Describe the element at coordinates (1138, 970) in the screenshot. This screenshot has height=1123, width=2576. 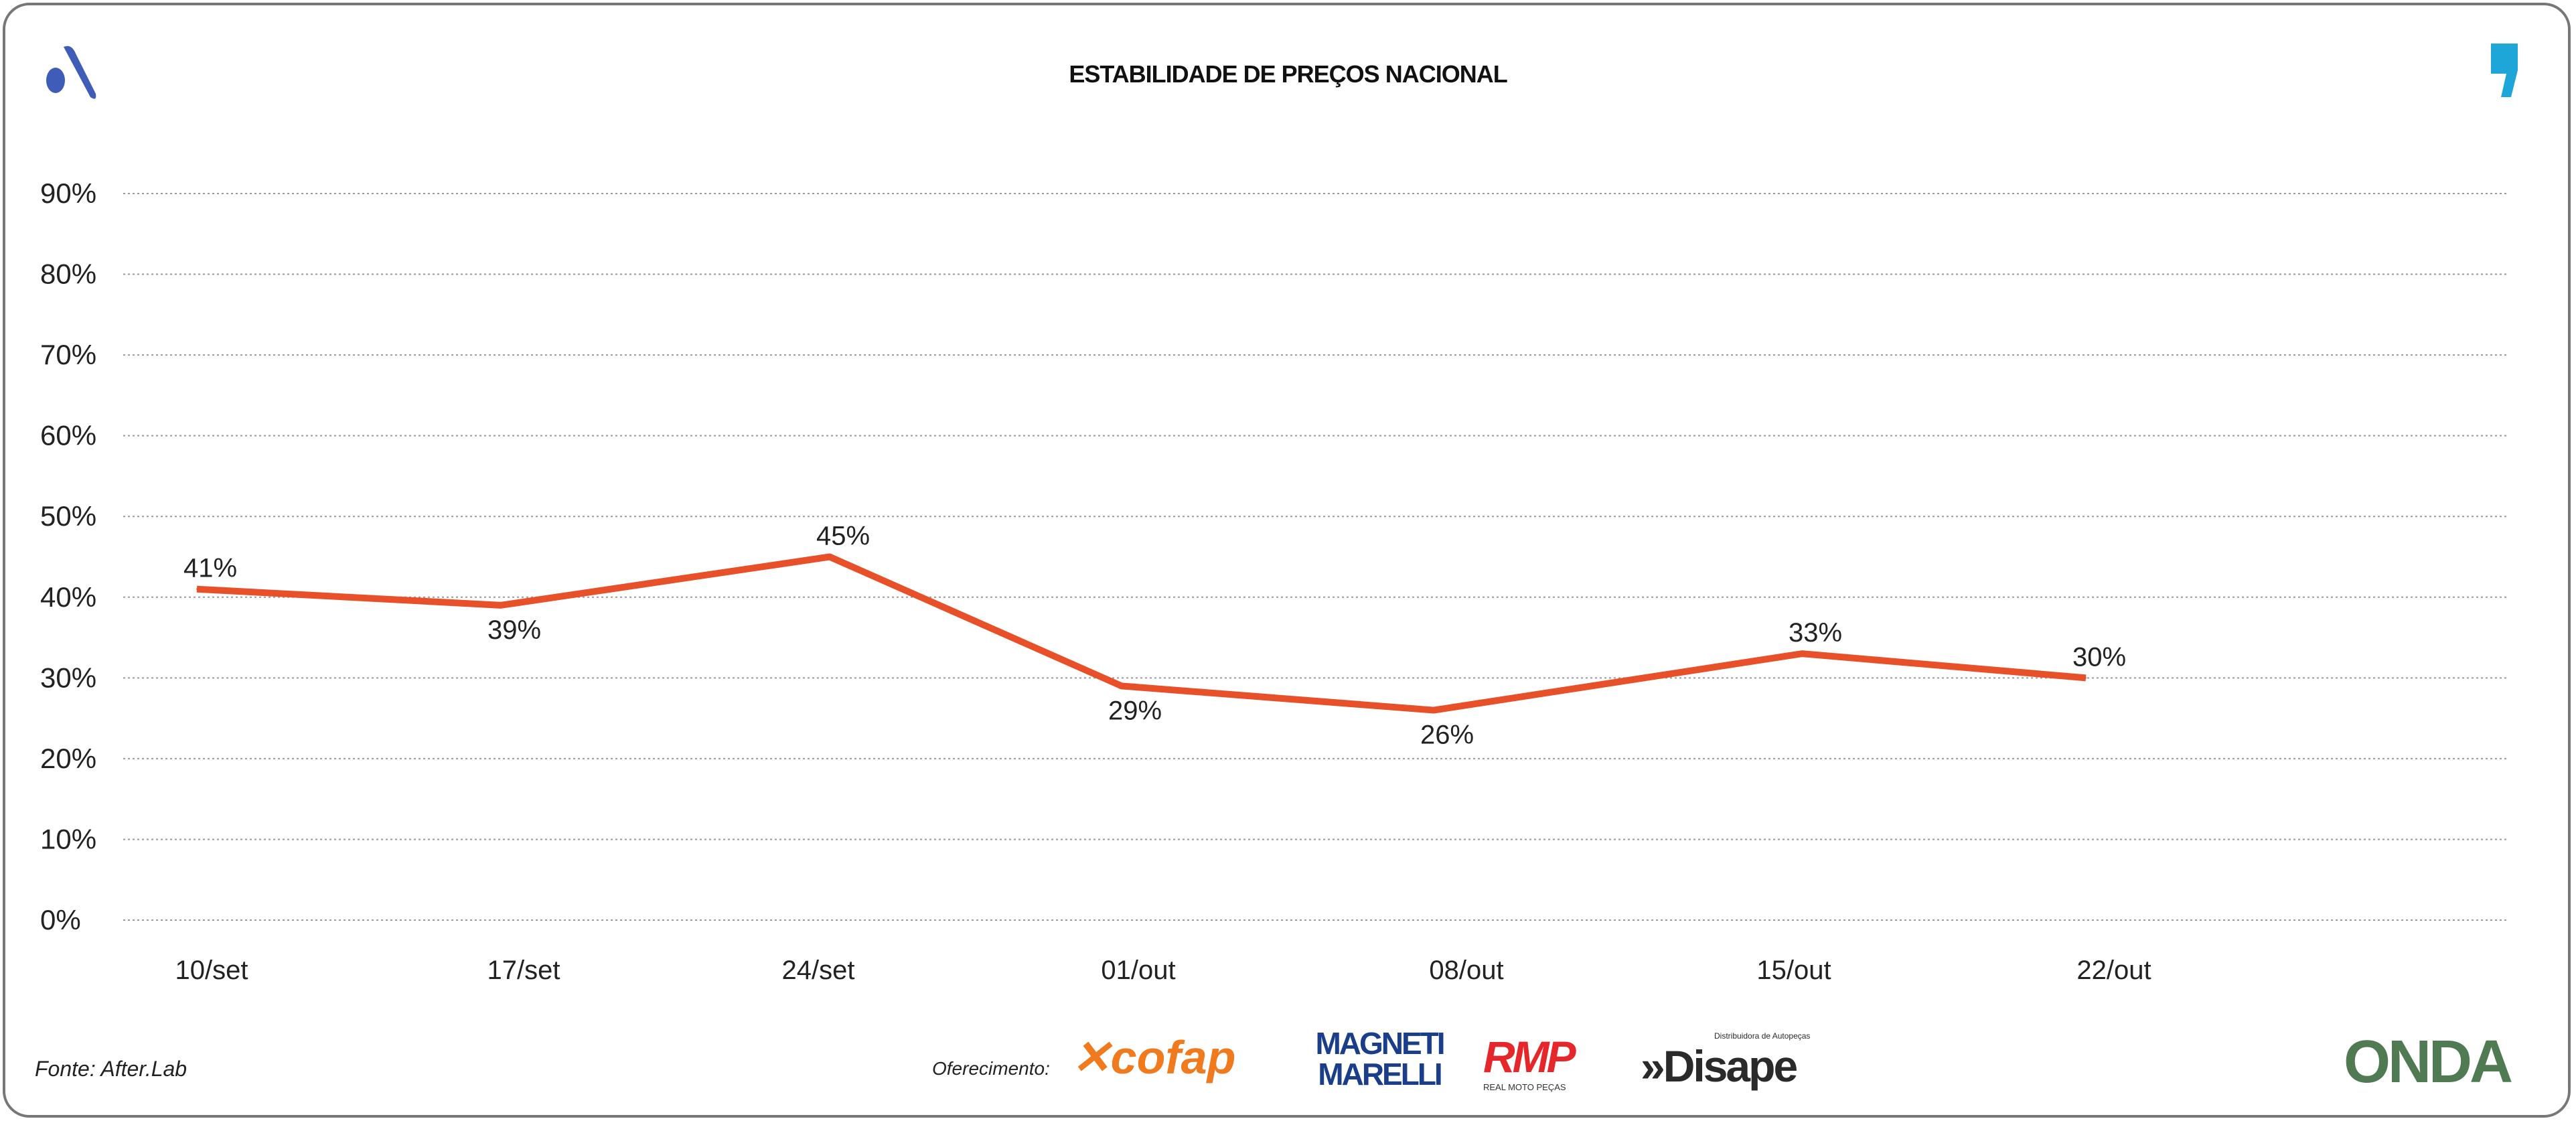
I see `x-tick-label: 01/out` at that location.